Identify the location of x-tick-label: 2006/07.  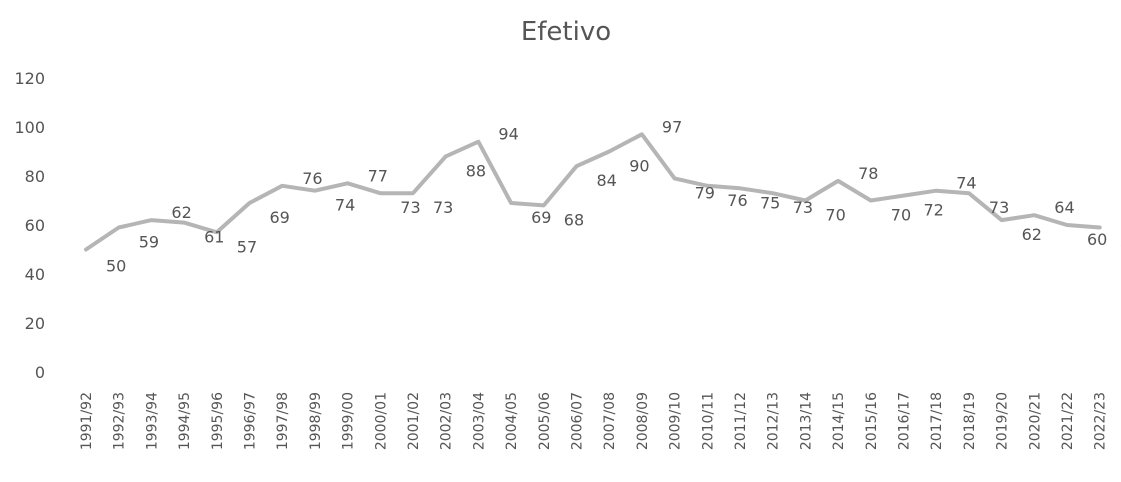
(578, 421).